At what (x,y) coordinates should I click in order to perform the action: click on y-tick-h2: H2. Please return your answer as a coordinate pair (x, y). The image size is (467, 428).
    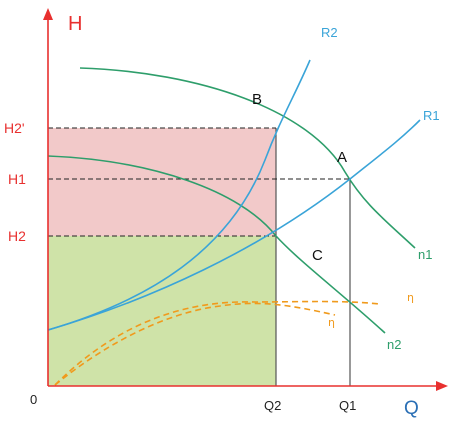
    Looking at the image, I should click on (17, 236).